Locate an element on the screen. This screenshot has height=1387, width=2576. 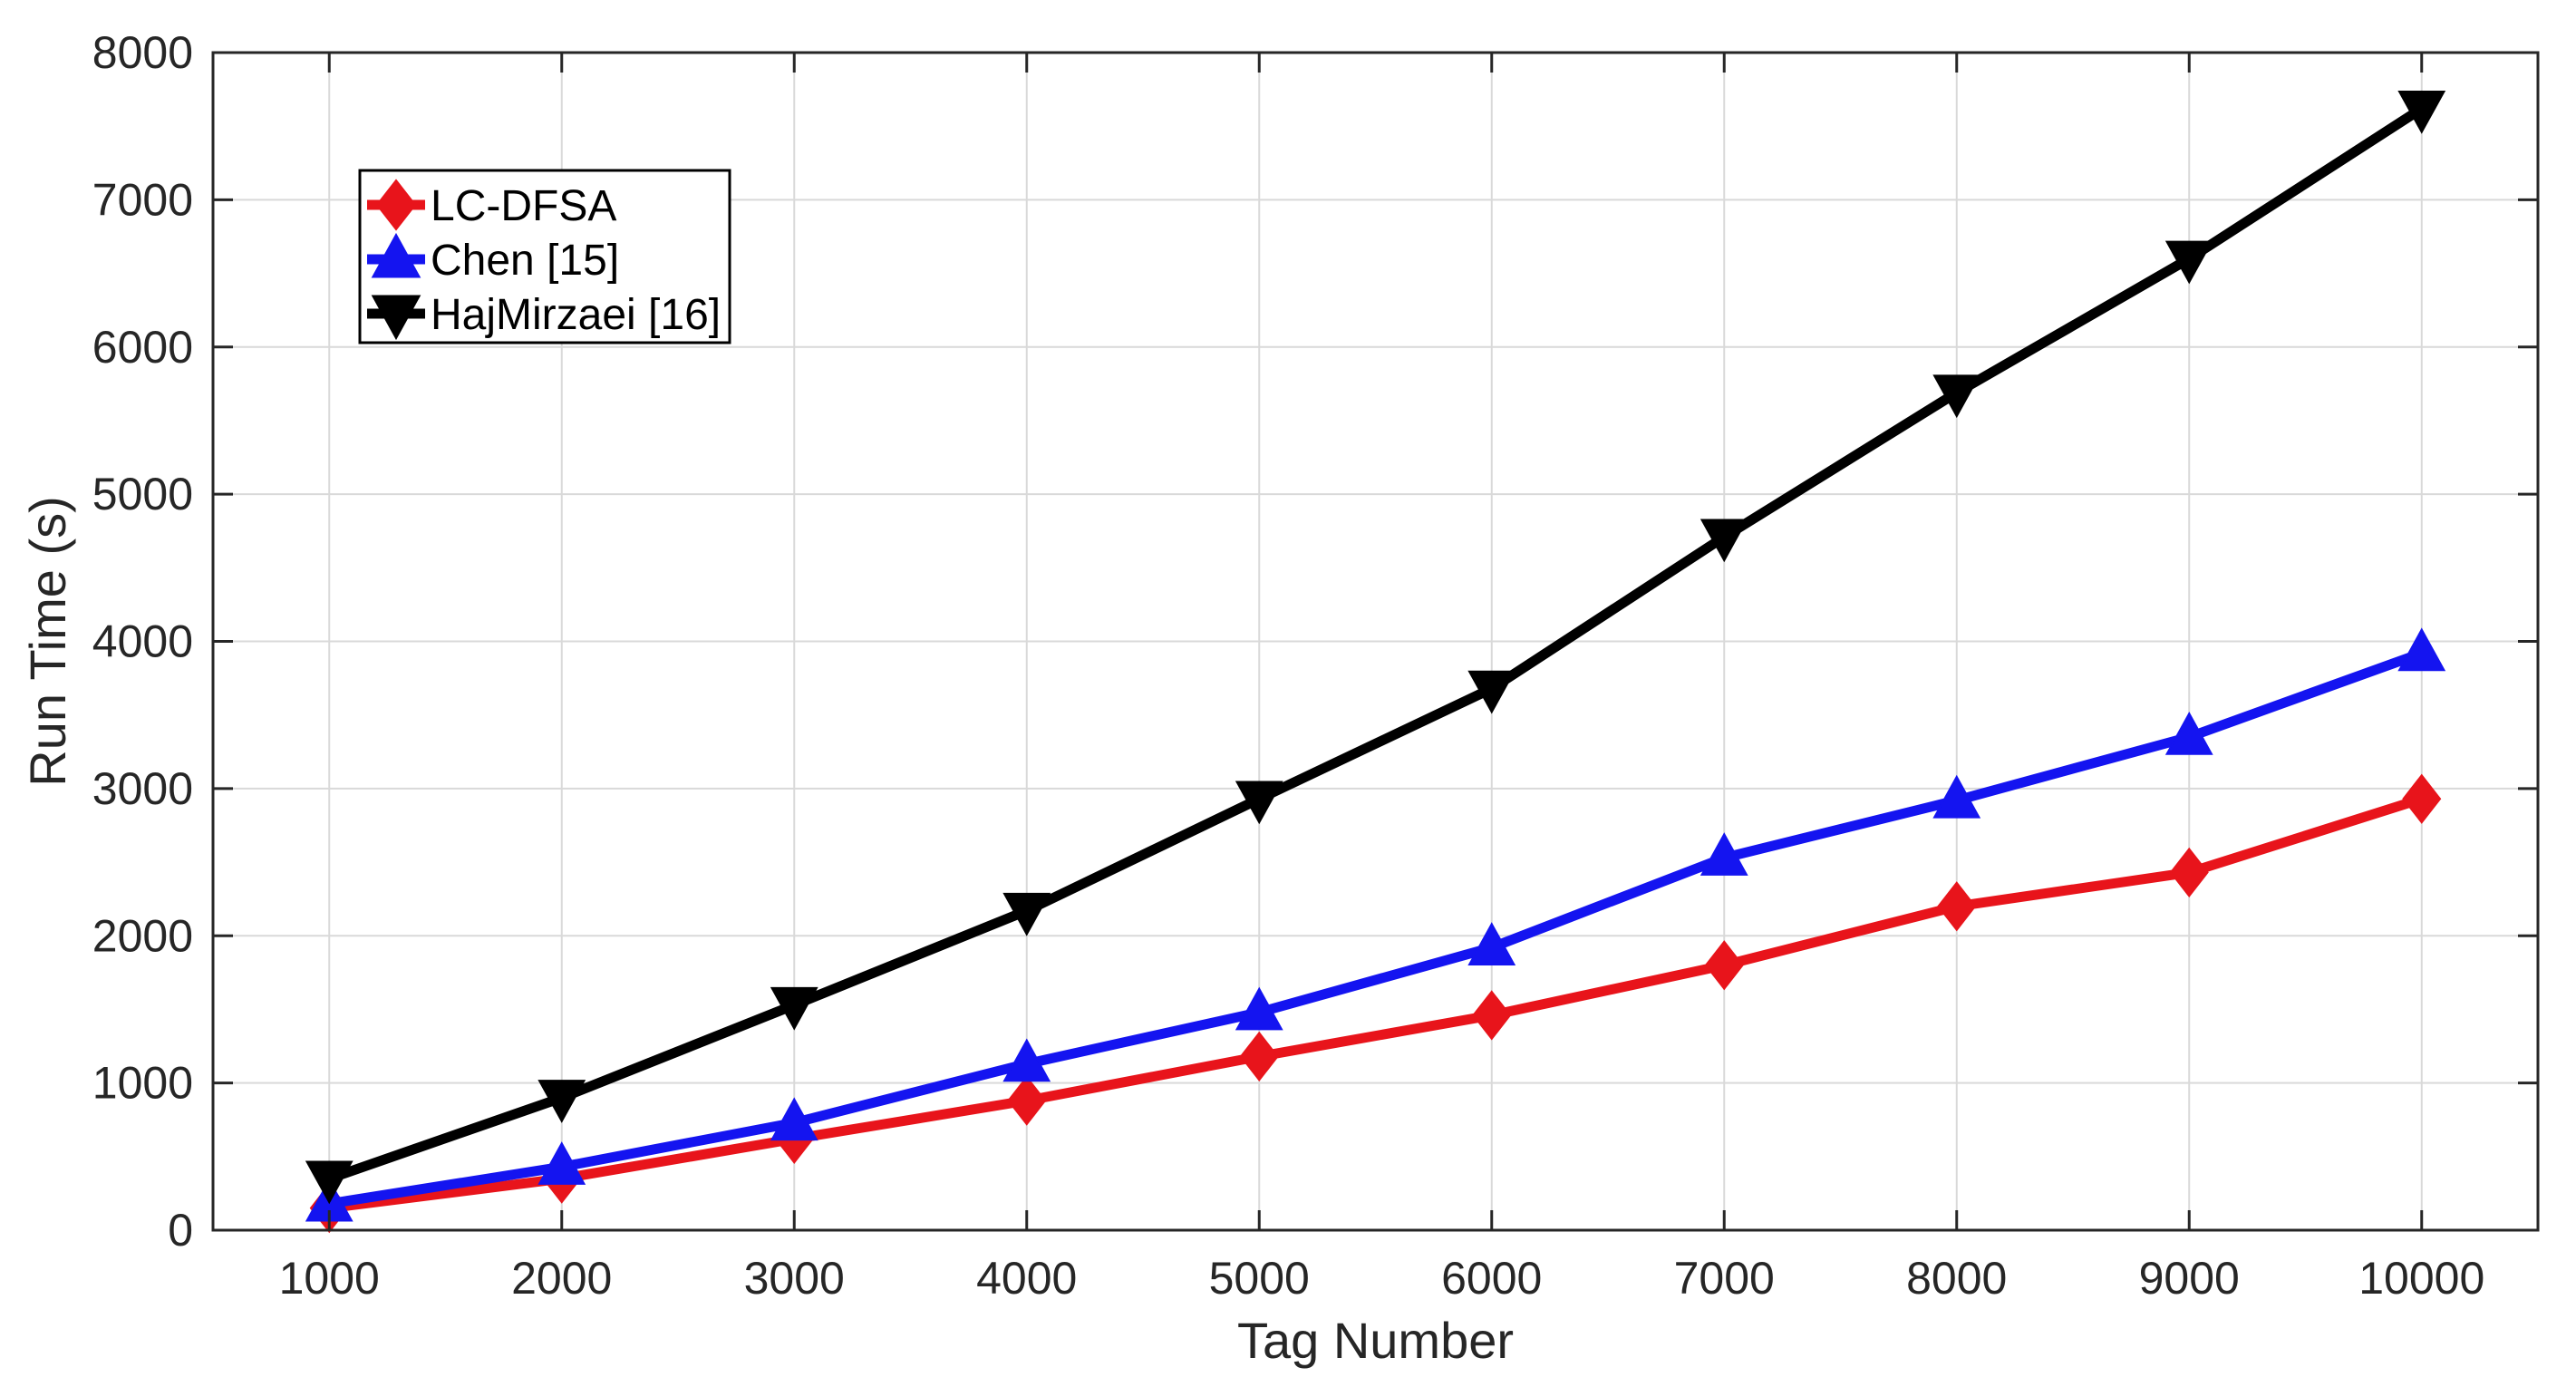
legend: LC-DFSA Chen [15] HajMirzaei [16] is located at coordinates (544, 256).